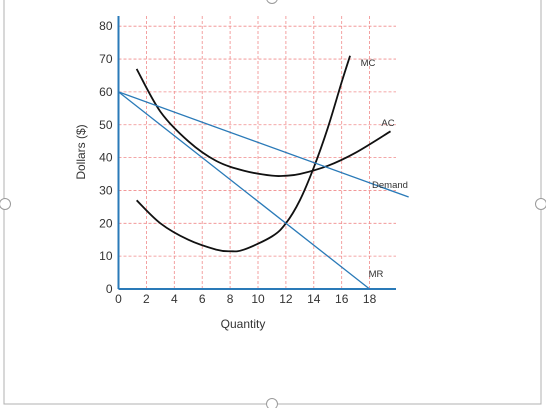 This screenshot has height=413, width=546. I want to click on series-label-mc: MC, so click(368, 63).